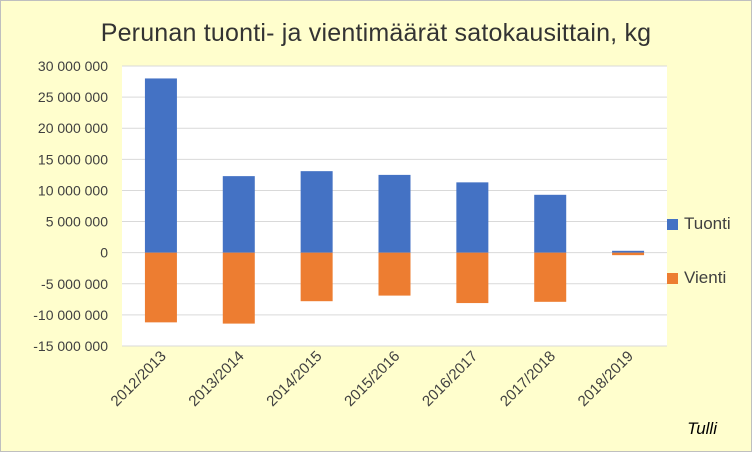  Describe the element at coordinates (73, 159) in the screenshot. I see `y-tick-label: 15 000 000` at that location.